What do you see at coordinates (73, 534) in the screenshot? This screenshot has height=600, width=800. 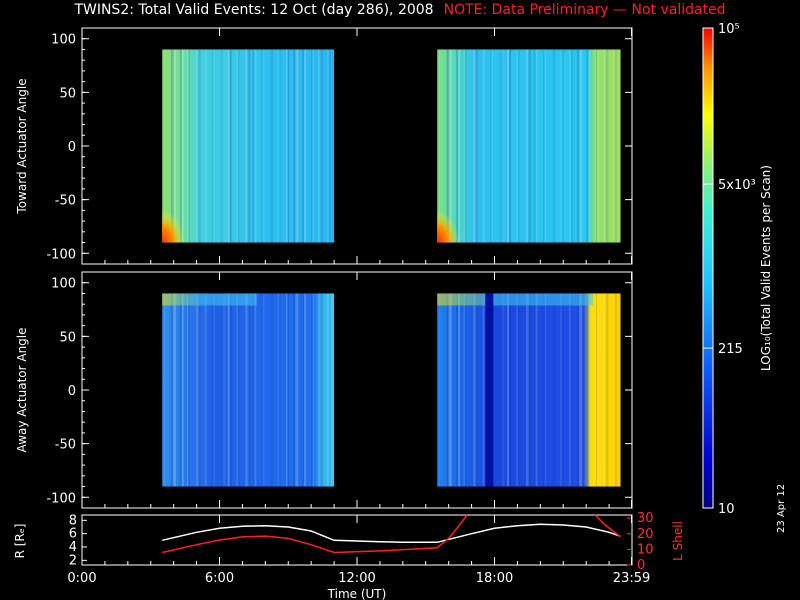 I see `radius-tick-label: 6` at bounding box center [73, 534].